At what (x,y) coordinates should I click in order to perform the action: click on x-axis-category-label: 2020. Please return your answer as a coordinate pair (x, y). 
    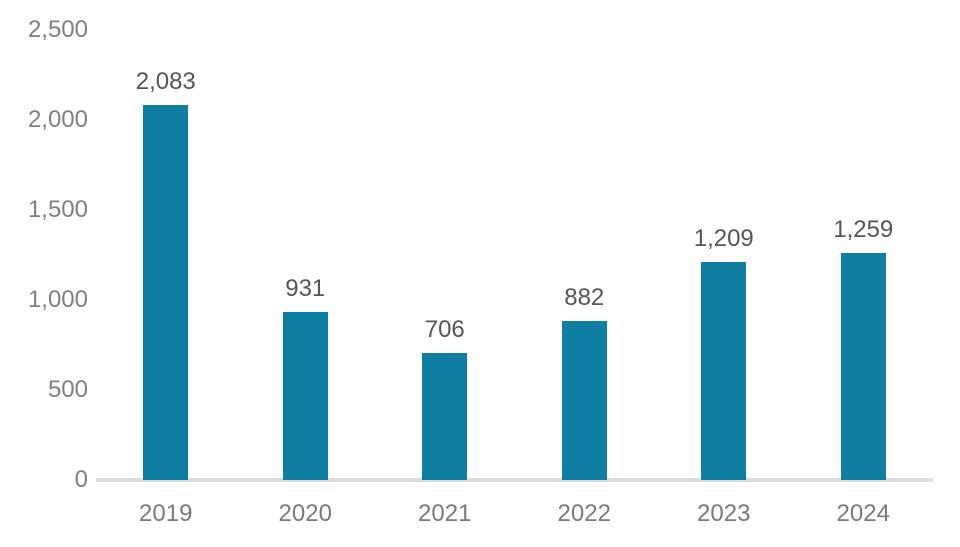
    Looking at the image, I should click on (305, 513).